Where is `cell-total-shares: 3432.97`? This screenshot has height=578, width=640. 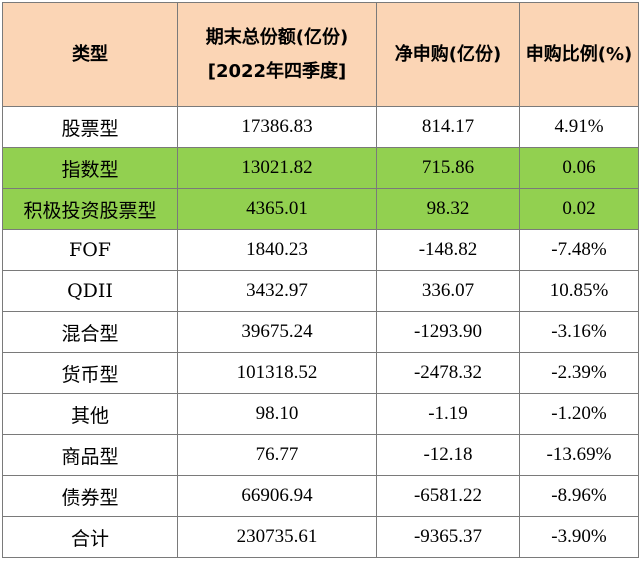
cell-total-shares: 3432.97 is located at coordinates (277, 291).